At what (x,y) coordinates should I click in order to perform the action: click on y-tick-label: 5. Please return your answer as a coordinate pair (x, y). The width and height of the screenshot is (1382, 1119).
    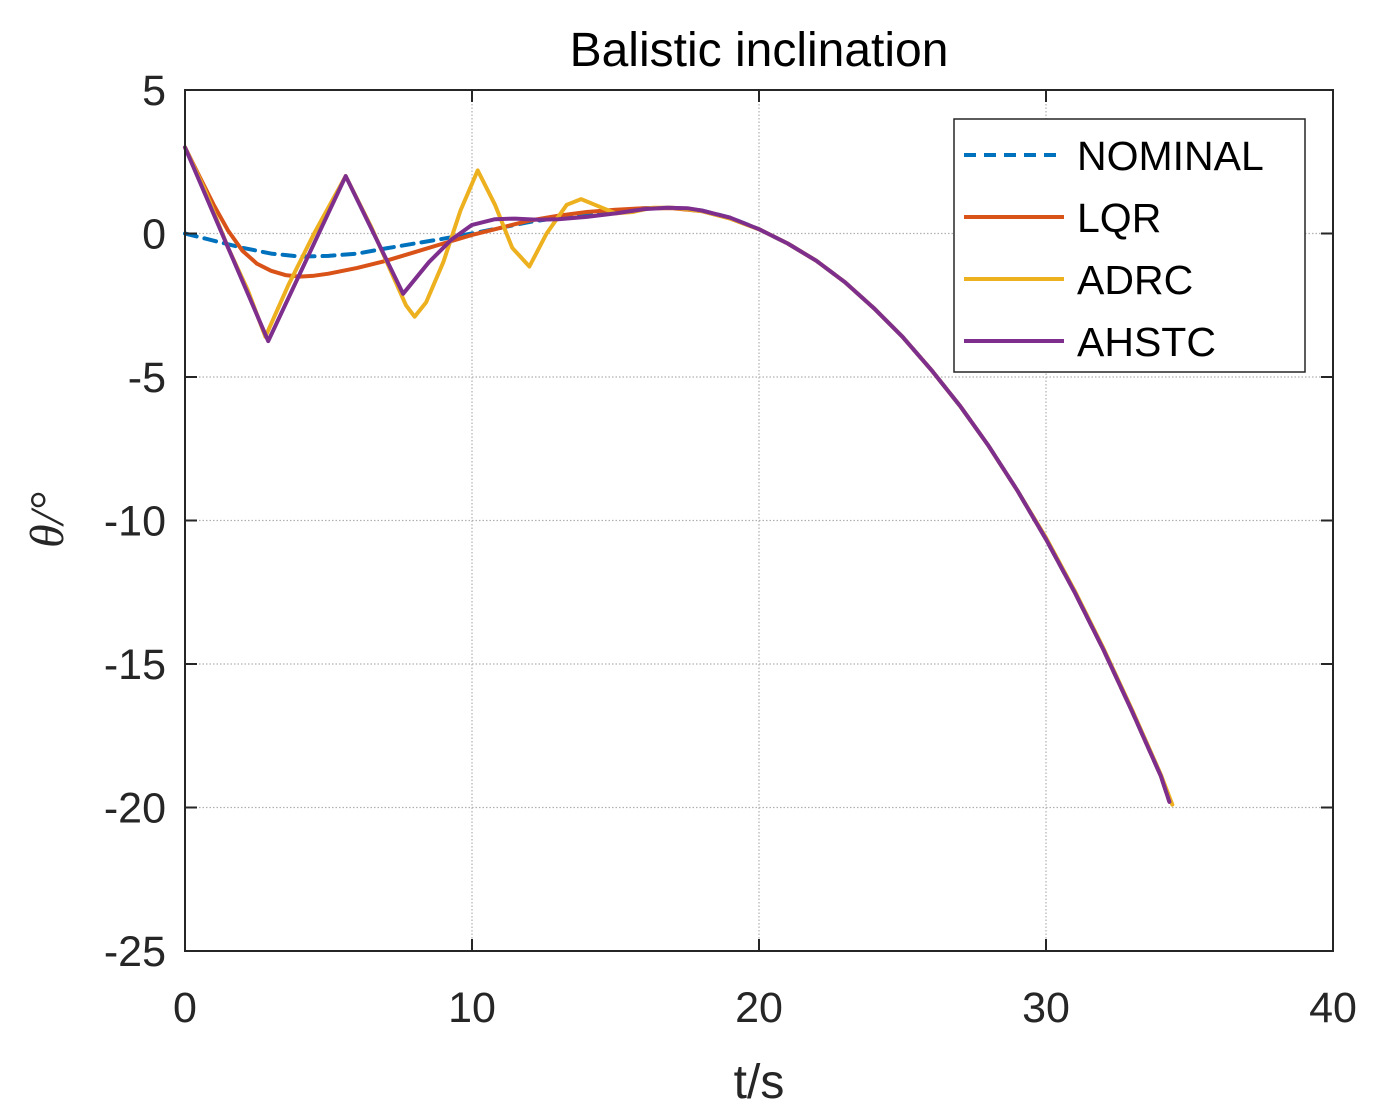
    Looking at the image, I should click on (154, 91).